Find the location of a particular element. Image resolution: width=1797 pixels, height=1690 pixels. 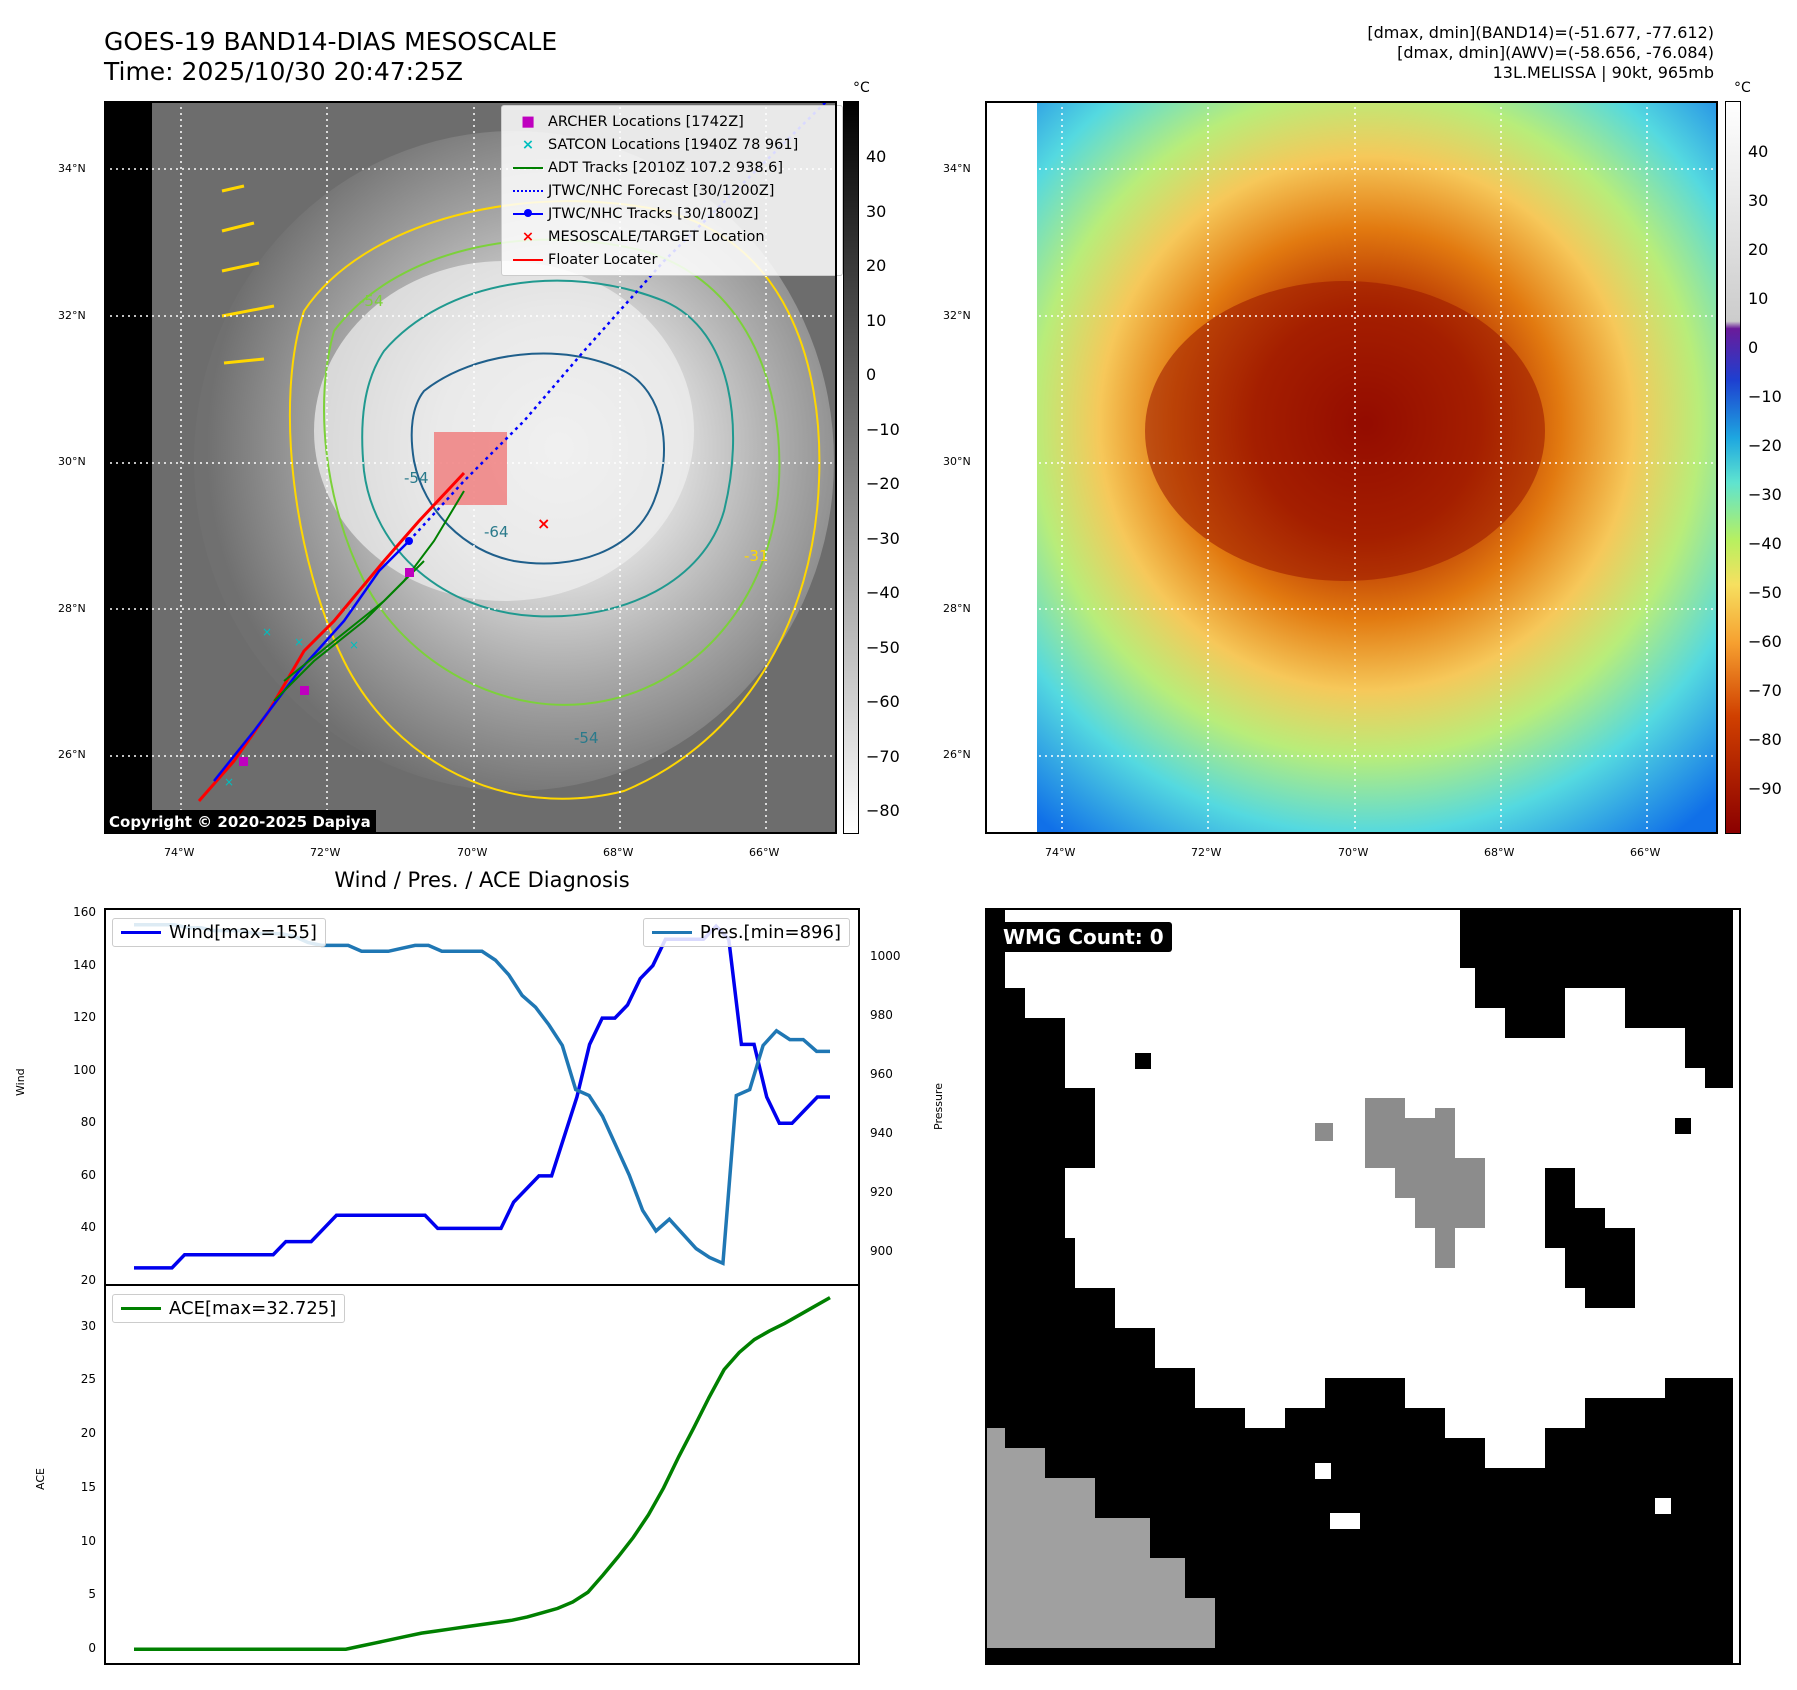

contour-blue is located at coordinates (537, 458).